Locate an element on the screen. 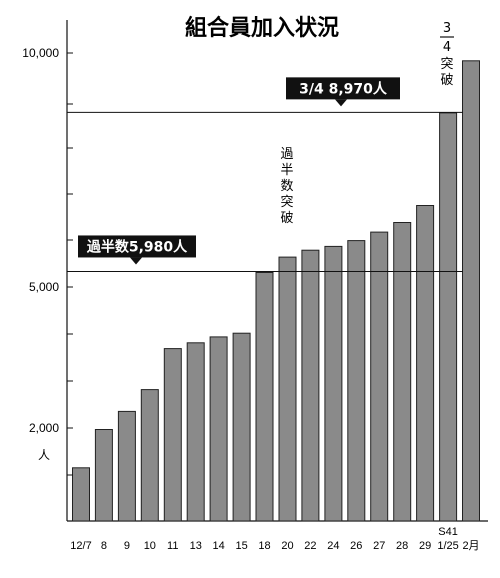 The height and width of the screenshot is (578, 500). x-tick-label: 27 is located at coordinates (379, 546).